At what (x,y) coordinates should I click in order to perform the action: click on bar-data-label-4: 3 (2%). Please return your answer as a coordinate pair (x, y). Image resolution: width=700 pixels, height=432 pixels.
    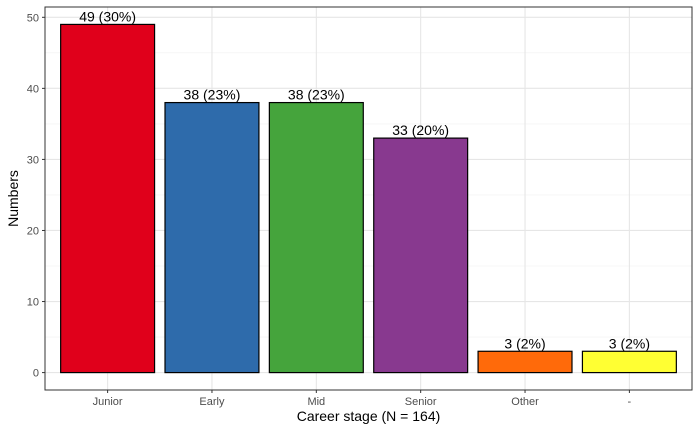
    Looking at the image, I should click on (524, 343).